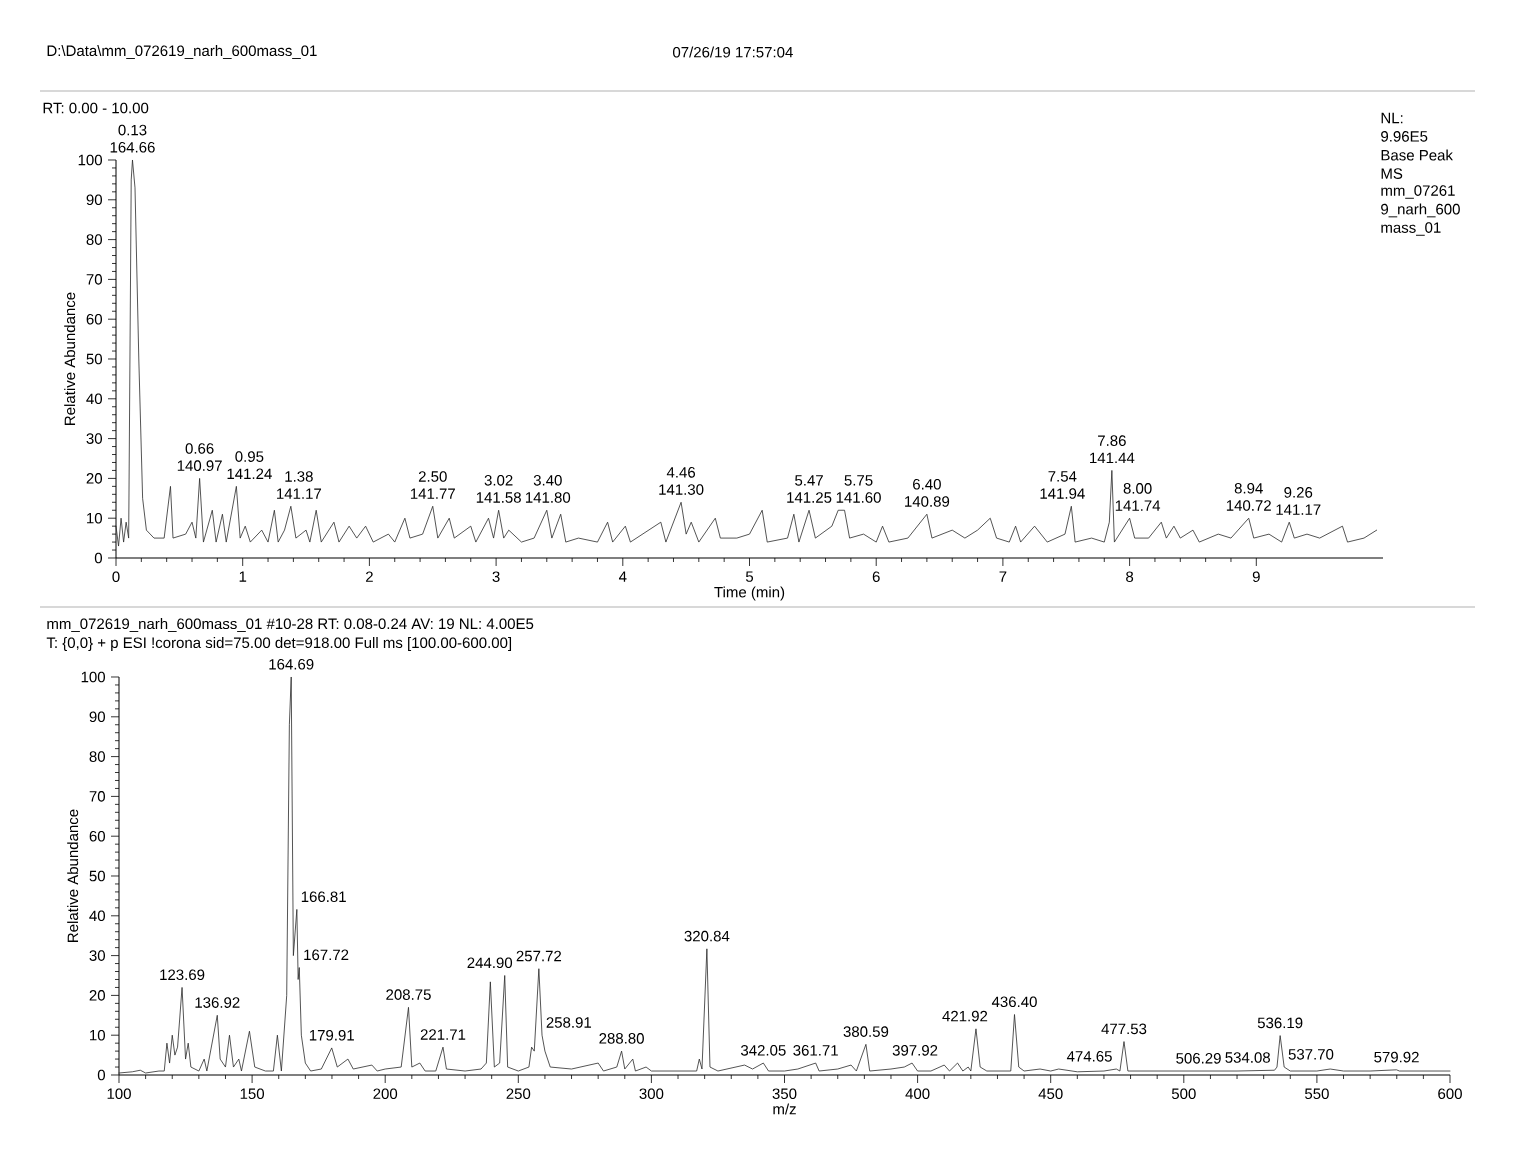 This screenshot has height=1174, width=1517. What do you see at coordinates (331, 1035) in the screenshot?
I see `annotation: 179.91` at bounding box center [331, 1035].